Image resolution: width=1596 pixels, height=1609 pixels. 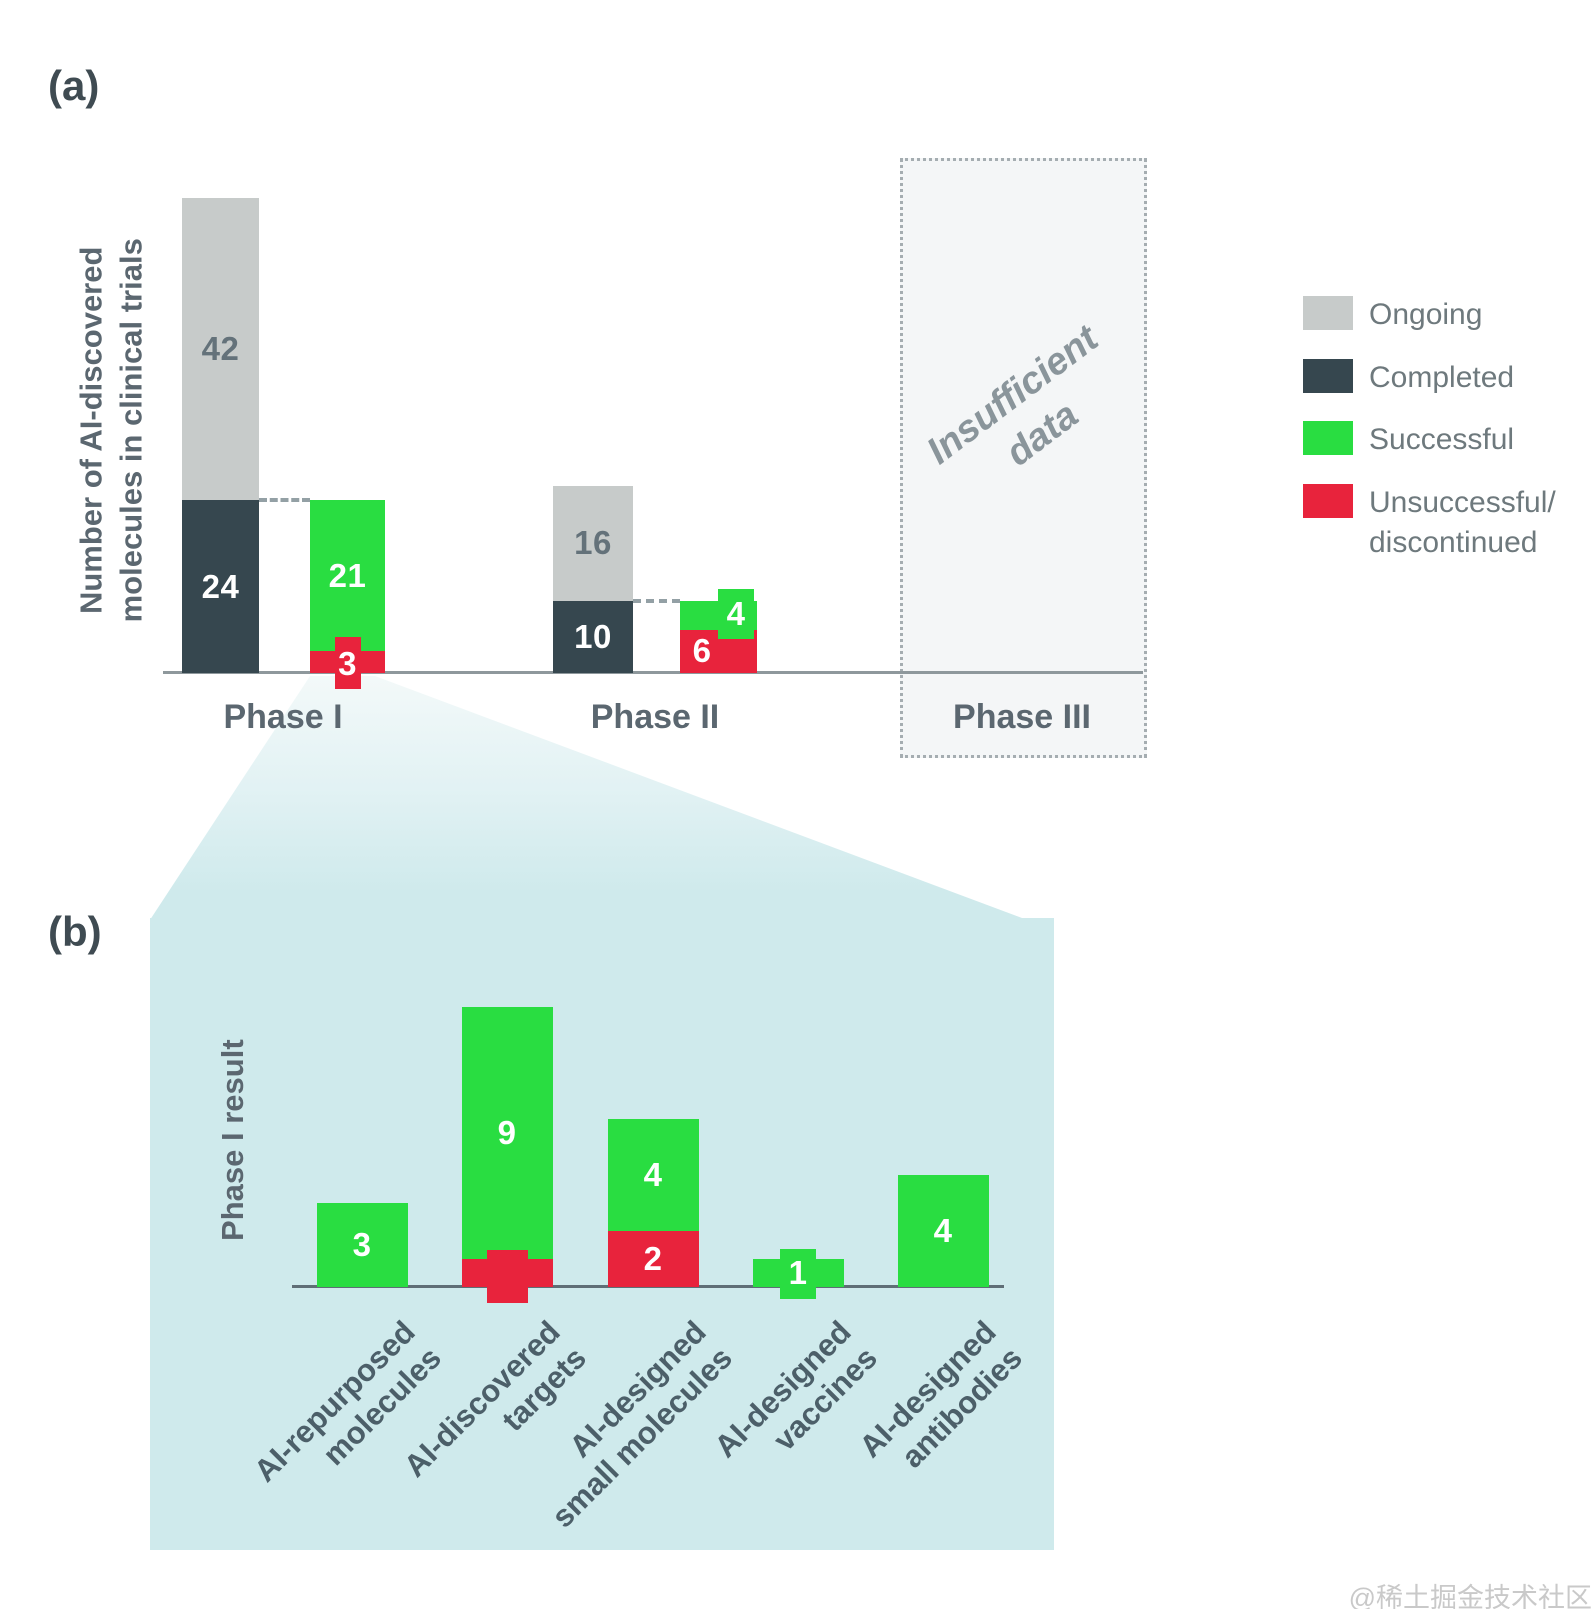 I want to click on legend-label: Ongoing, so click(x=1426, y=314).